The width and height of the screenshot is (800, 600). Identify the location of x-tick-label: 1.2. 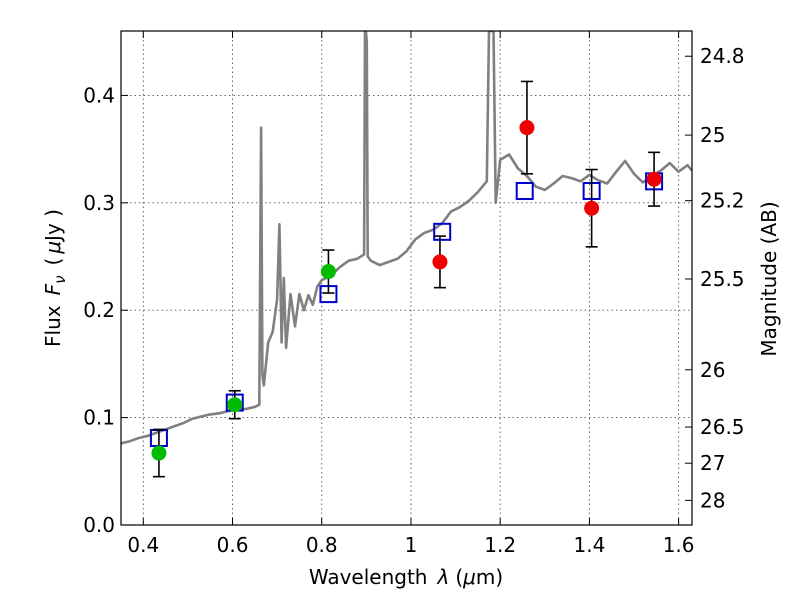
(500, 545).